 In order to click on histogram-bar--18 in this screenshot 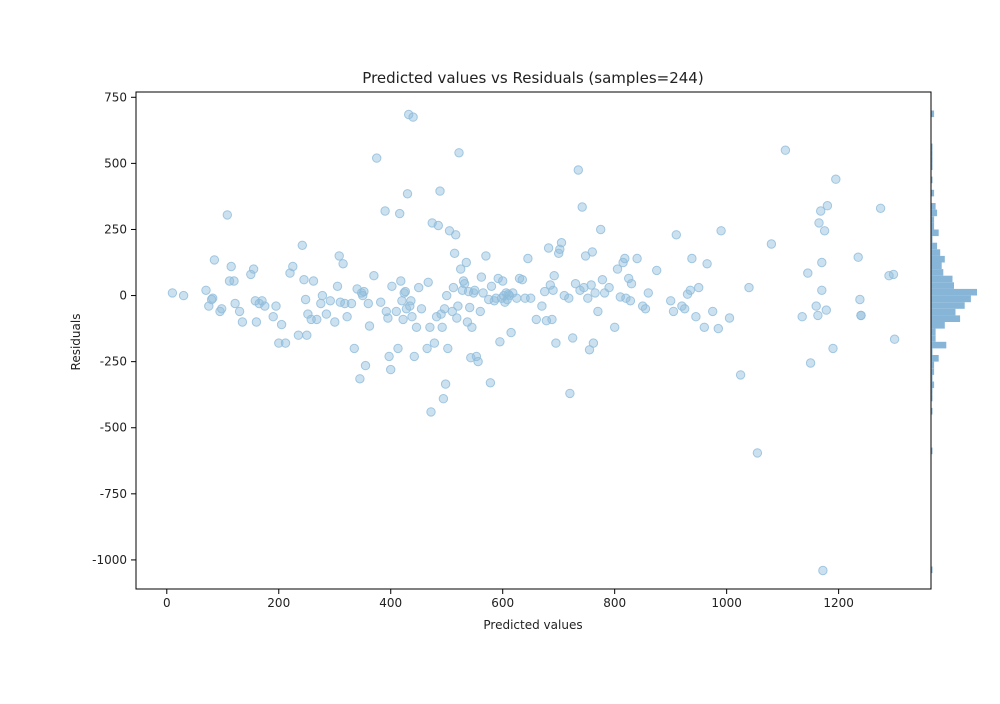, I will do `click(932, 411)`.